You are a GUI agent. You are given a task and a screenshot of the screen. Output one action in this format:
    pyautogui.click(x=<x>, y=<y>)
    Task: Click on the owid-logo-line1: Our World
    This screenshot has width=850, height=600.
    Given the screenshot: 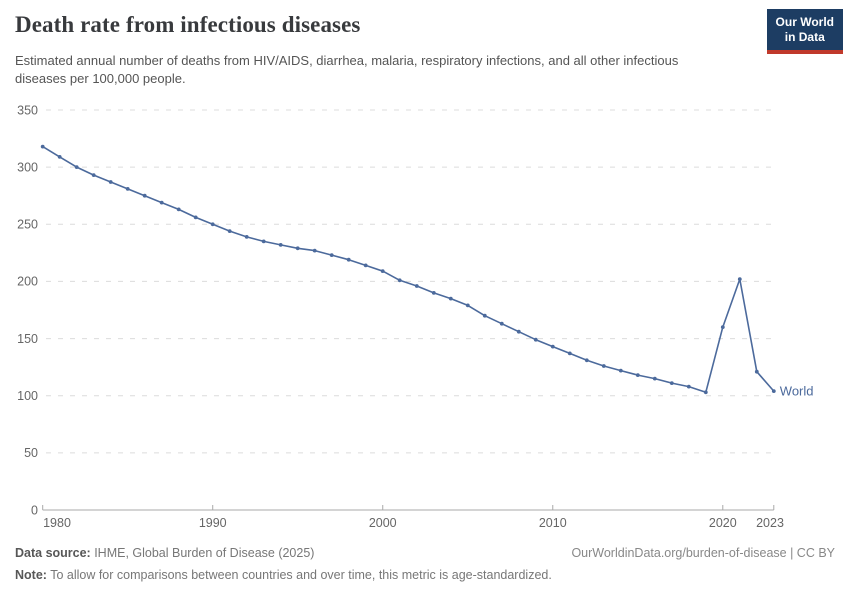 What is the action you would take?
    pyautogui.click(x=804, y=22)
    